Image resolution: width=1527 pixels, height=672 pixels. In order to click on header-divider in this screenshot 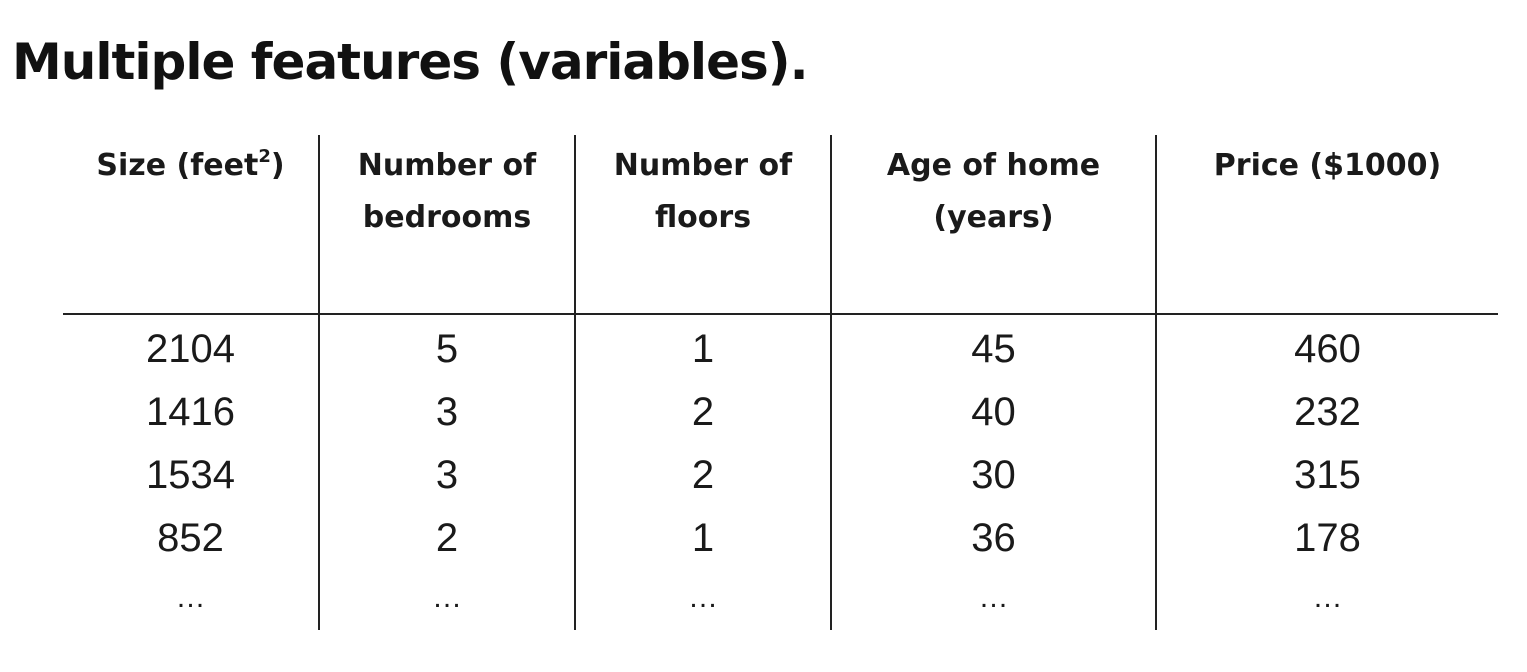, I will do `click(780, 314)`.